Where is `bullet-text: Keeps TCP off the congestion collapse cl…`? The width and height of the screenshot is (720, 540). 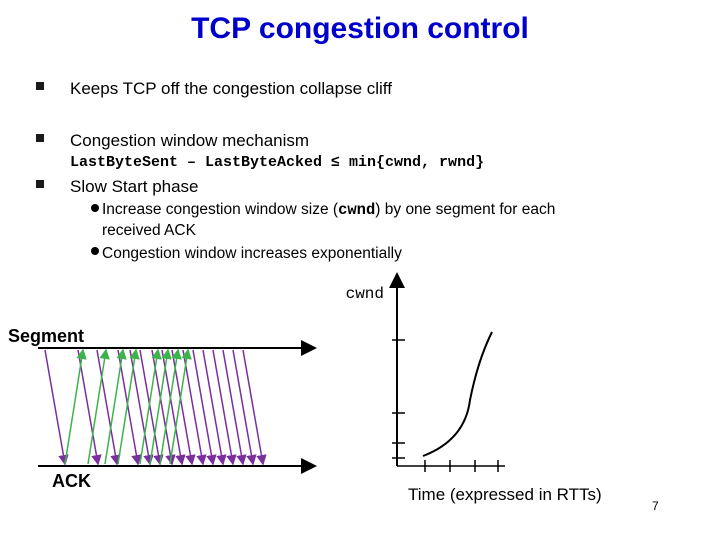
bullet-text: Keeps TCP off the congestion collapse cl… is located at coordinates (231, 88).